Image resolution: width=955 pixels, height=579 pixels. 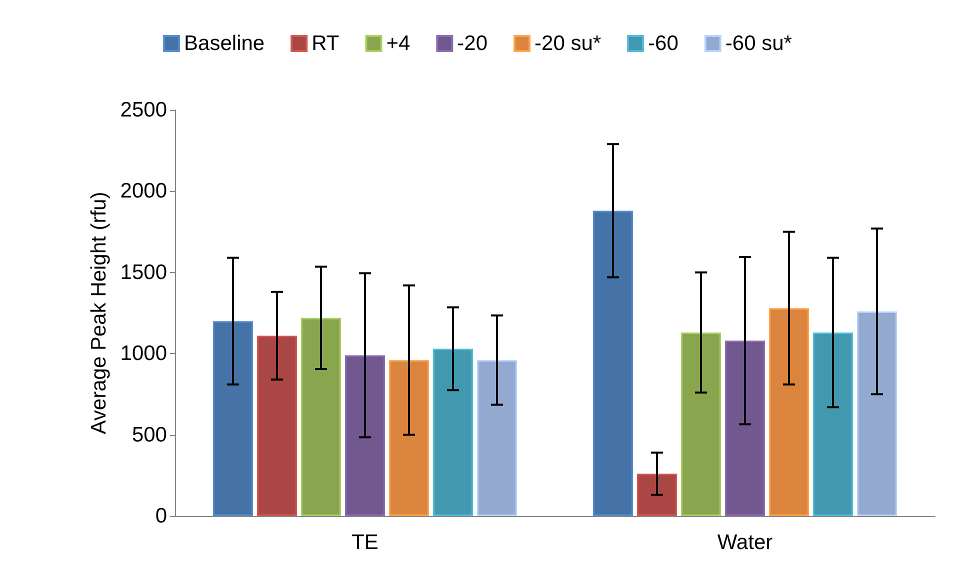 I want to click on legend-label: Baseline, so click(x=224, y=43).